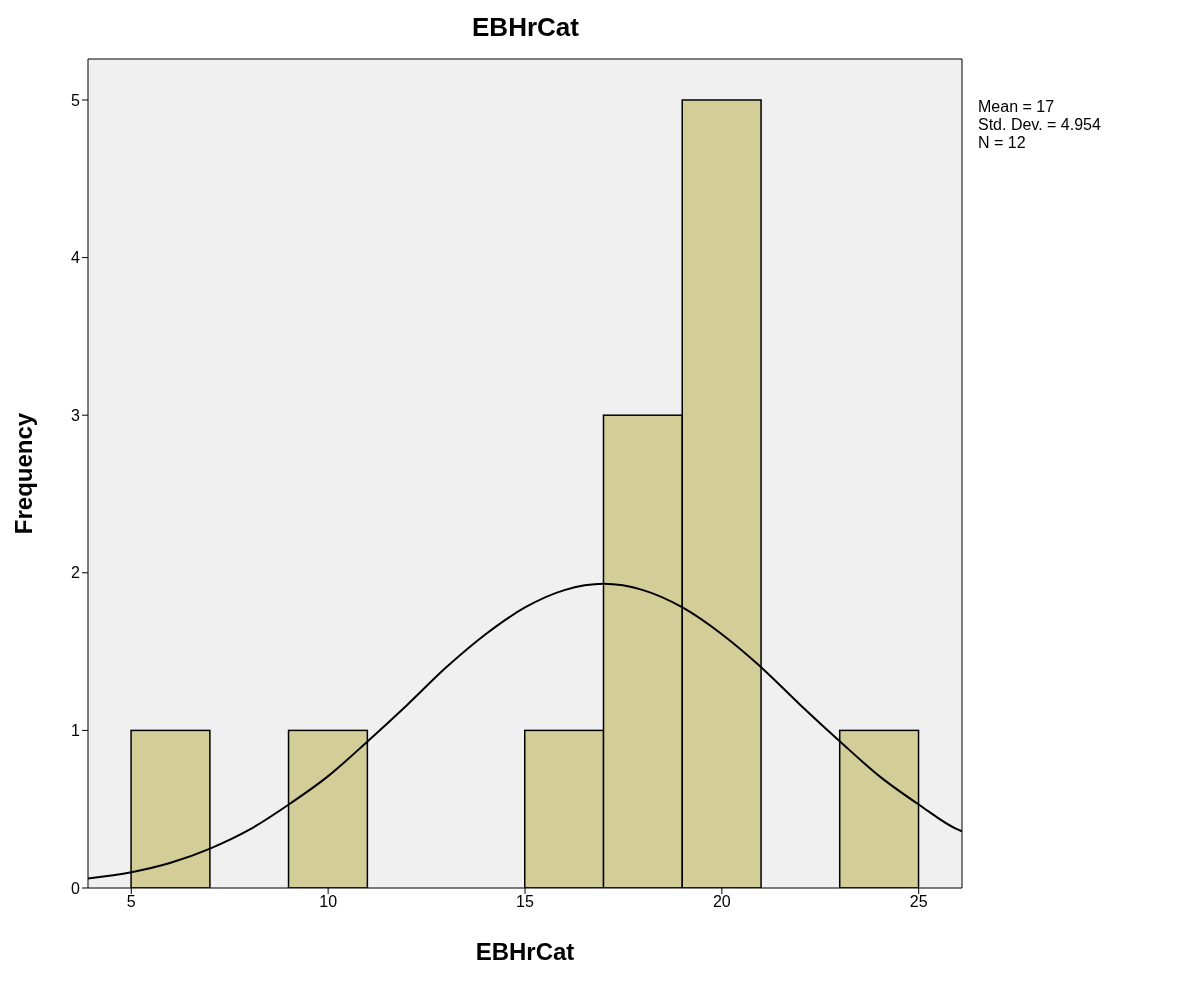 The width and height of the screenshot is (1178, 995). I want to click on text: N = 12, so click(1002, 143).